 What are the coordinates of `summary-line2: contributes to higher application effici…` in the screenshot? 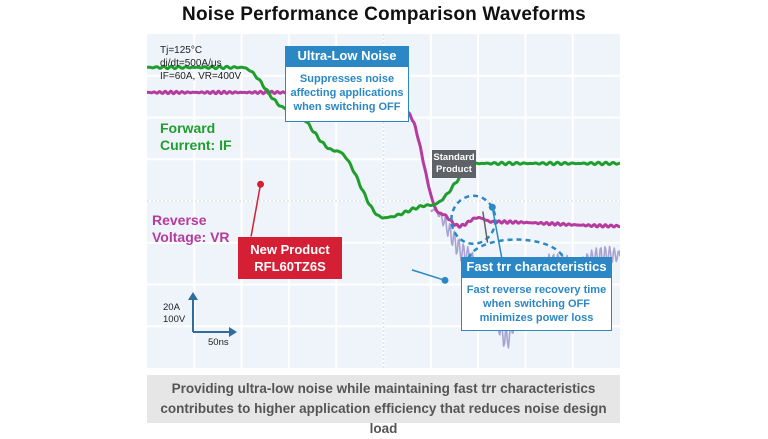 It's located at (383, 418).